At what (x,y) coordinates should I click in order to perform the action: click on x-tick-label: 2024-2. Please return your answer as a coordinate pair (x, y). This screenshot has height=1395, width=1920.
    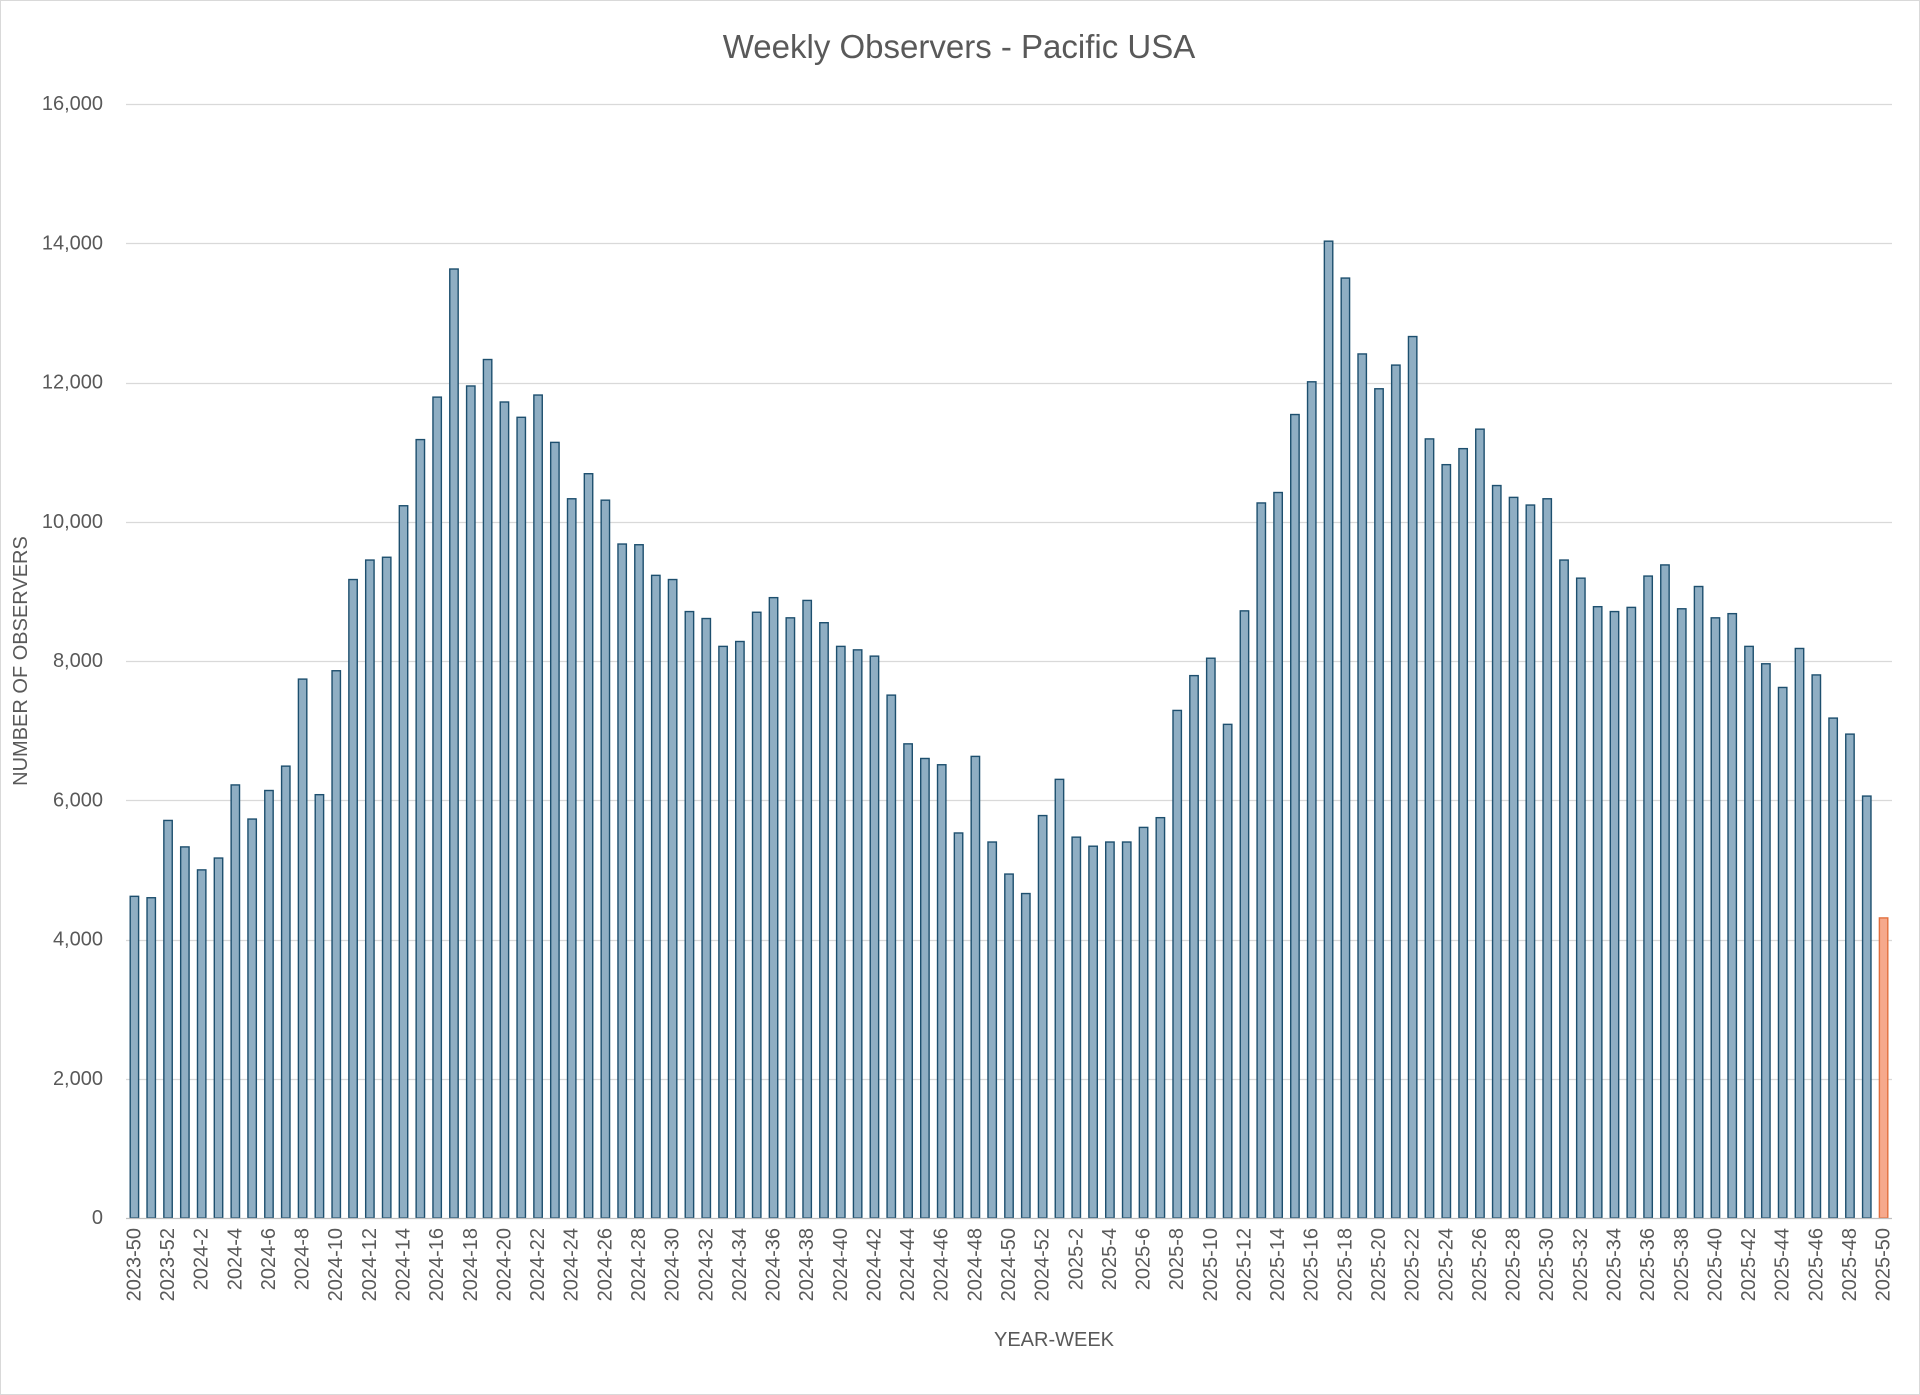
    Looking at the image, I should click on (202, 1259).